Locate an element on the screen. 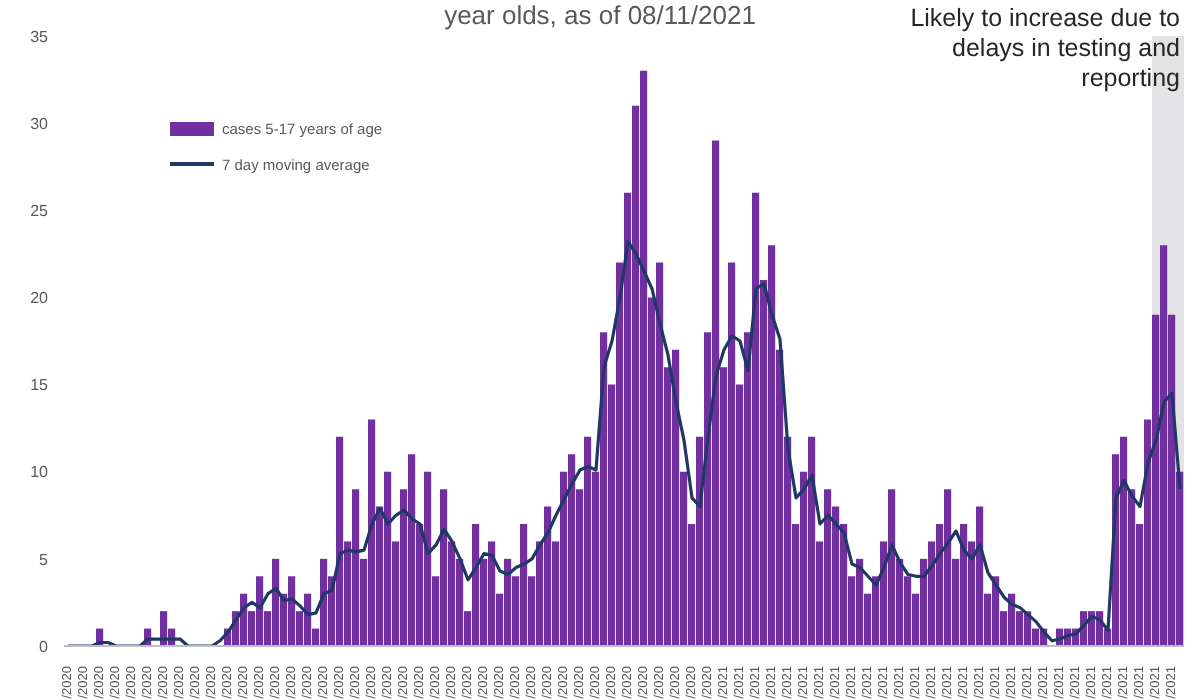 The height and width of the screenshot is (700, 1200). y-tick-label: 30 is located at coordinates (40, 123).